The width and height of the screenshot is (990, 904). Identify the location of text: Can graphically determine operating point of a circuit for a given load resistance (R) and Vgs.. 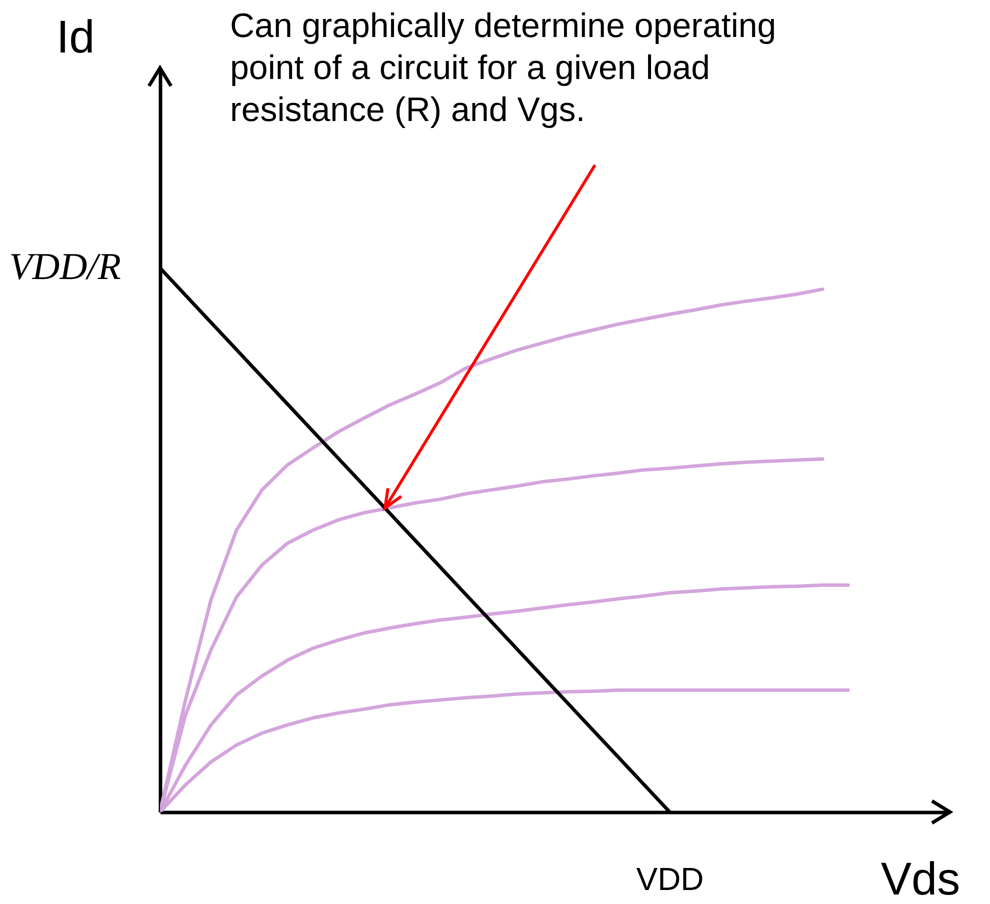
(503, 68).